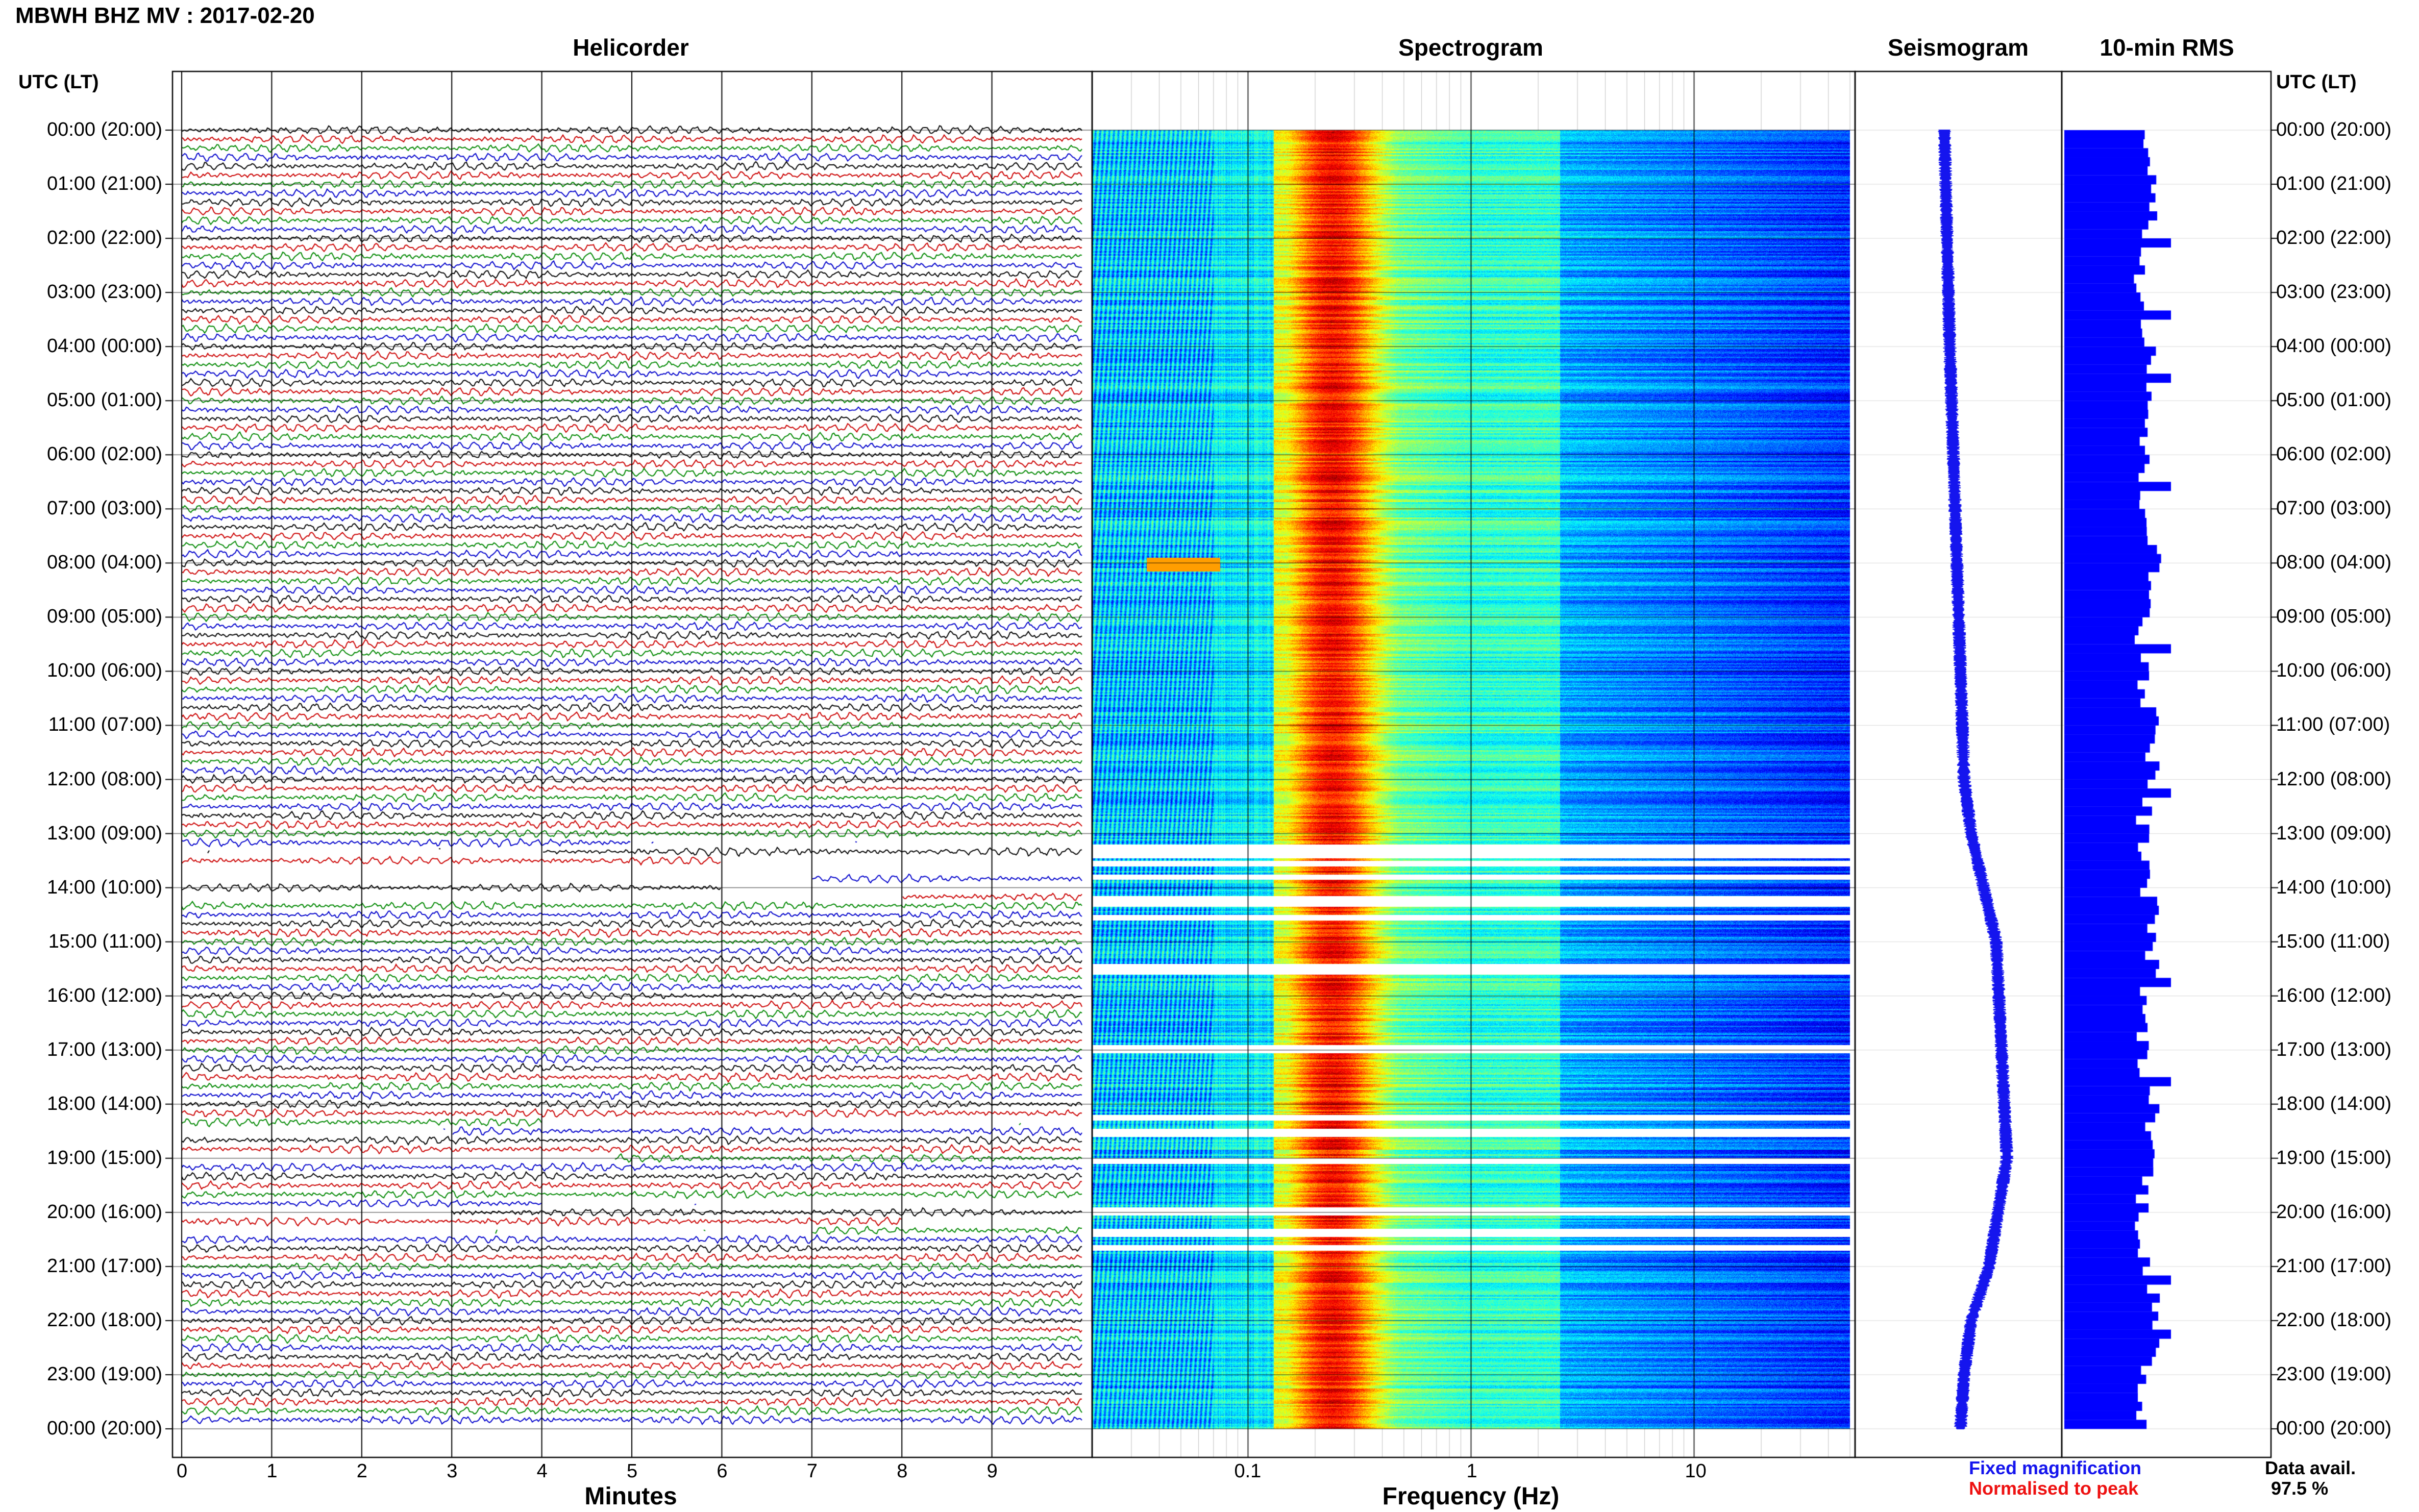  Describe the element at coordinates (2055, 1467) in the screenshot. I see `legend-fixed-magnification: Fixed magnification` at that location.